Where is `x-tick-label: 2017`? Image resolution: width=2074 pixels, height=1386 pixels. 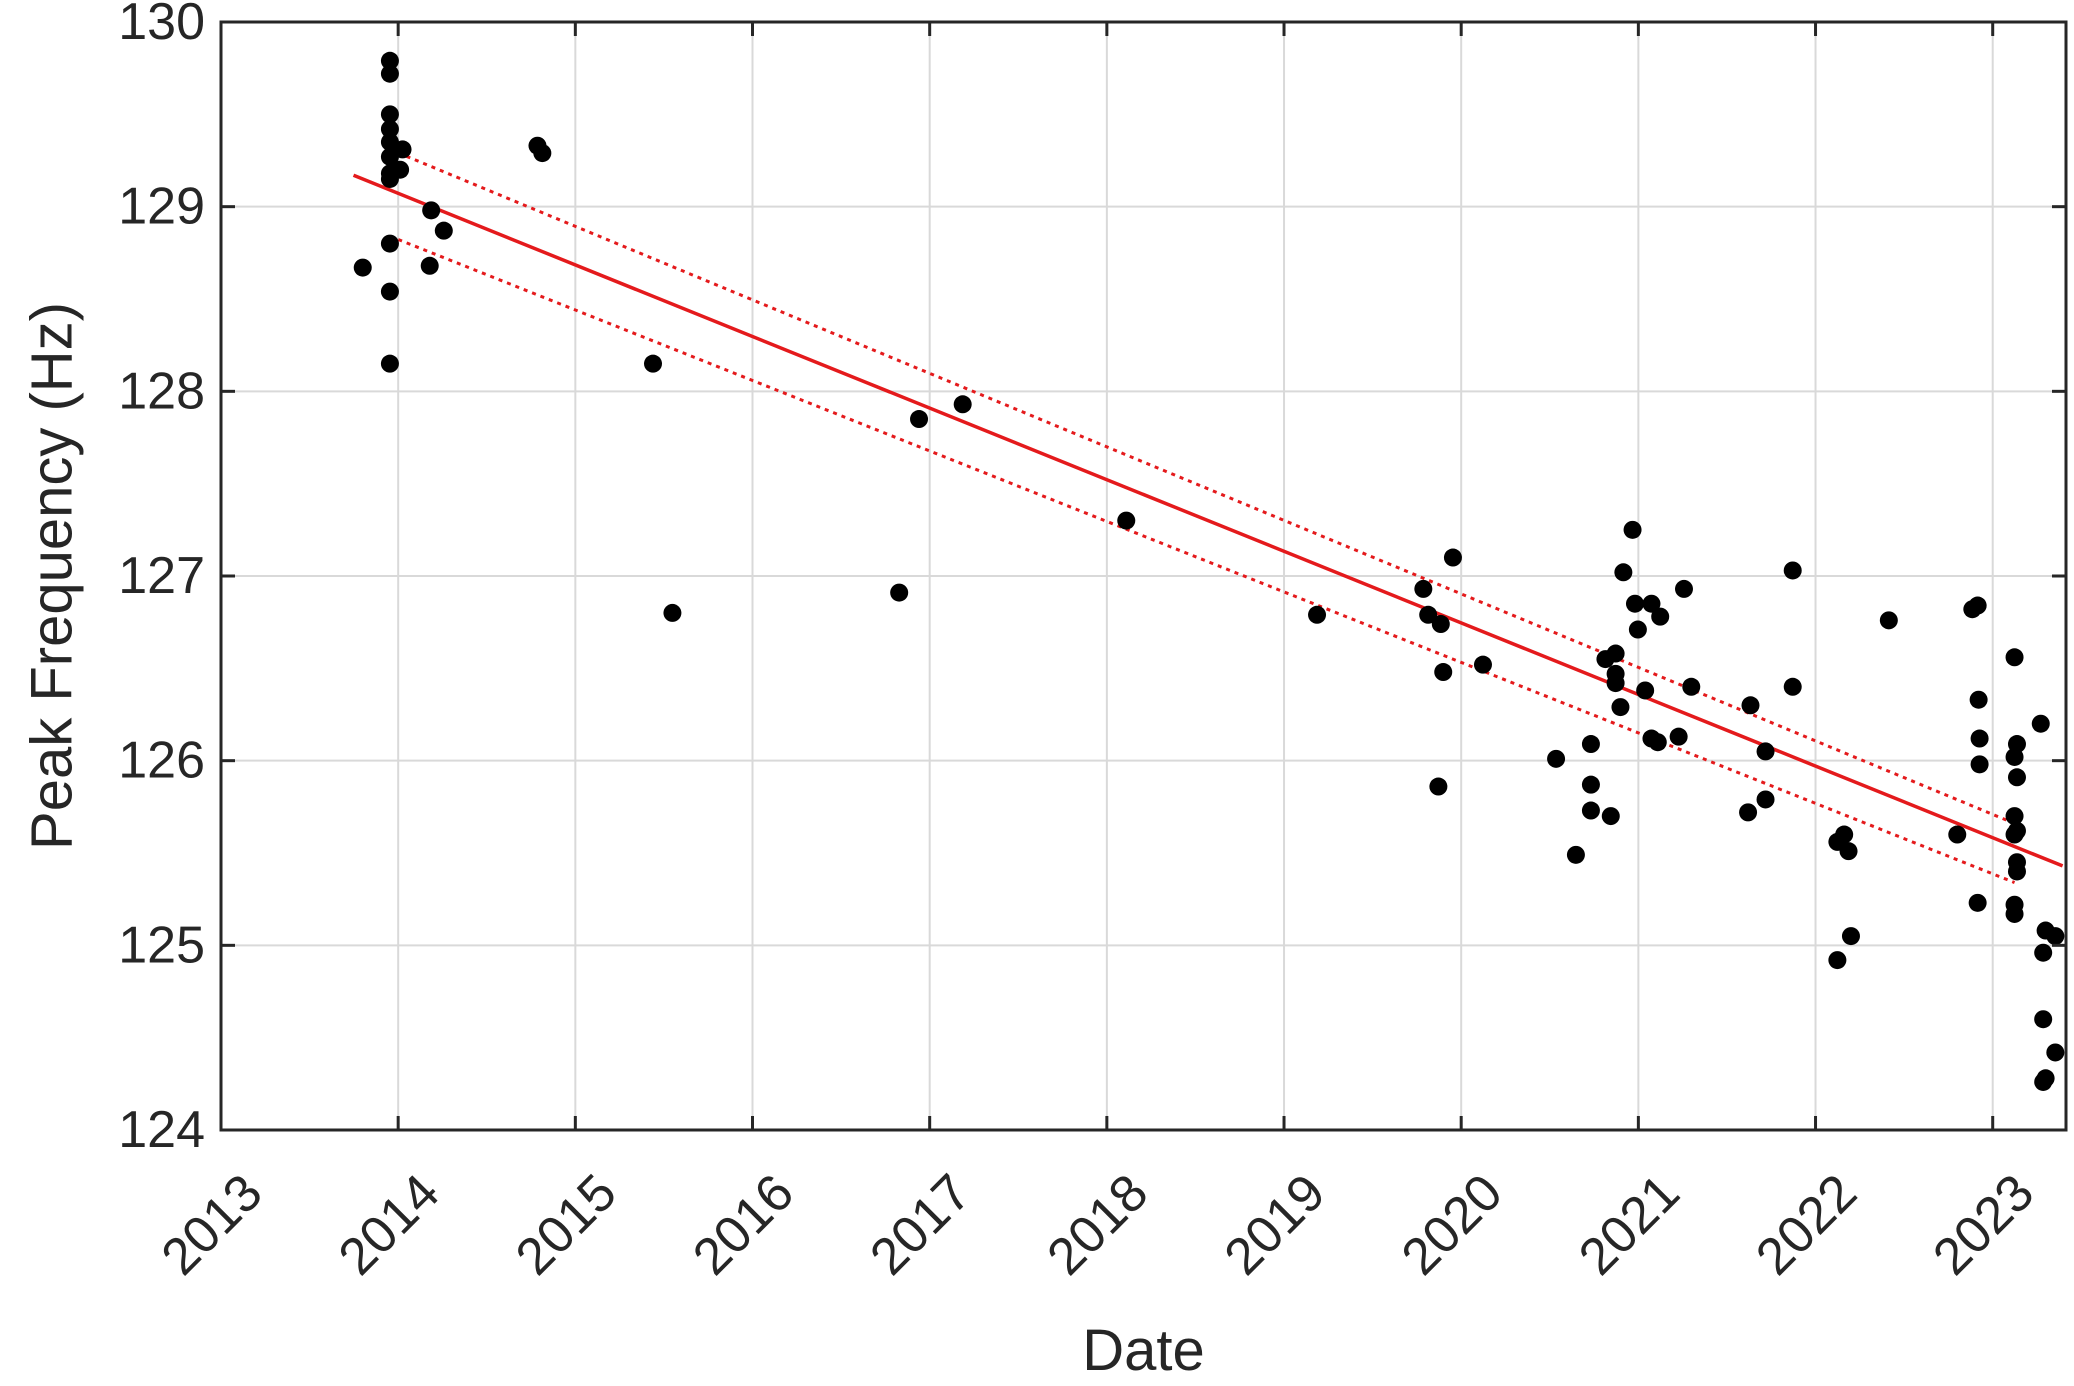 x-tick-label: 2017 is located at coordinates (920, 1224).